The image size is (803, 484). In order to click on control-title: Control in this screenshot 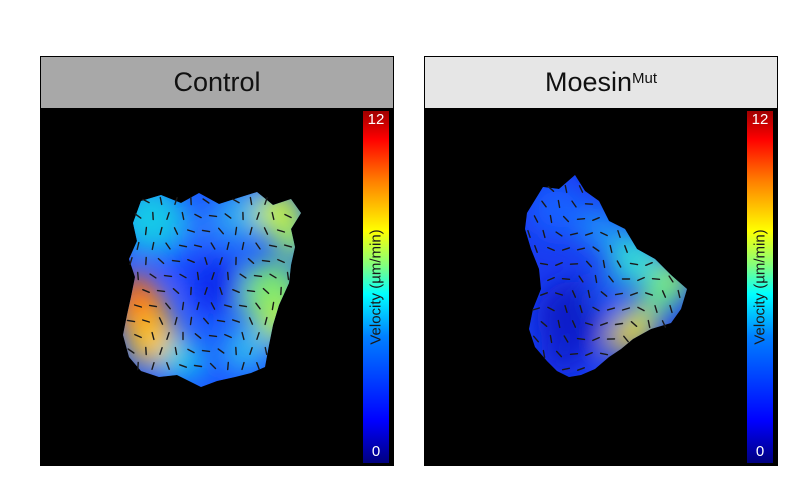, I will do `click(217, 82)`.